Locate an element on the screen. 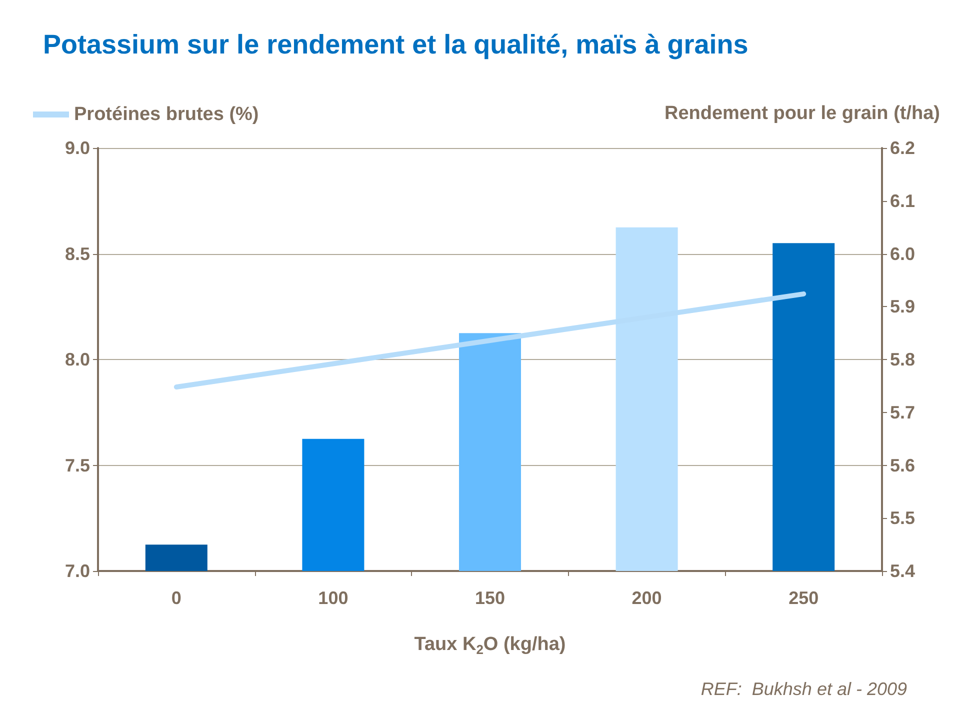 The image size is (960, 720). chart-title: Potassium sur le rendement et la qualité, maïs à grains is located at coordinates (395, 45).